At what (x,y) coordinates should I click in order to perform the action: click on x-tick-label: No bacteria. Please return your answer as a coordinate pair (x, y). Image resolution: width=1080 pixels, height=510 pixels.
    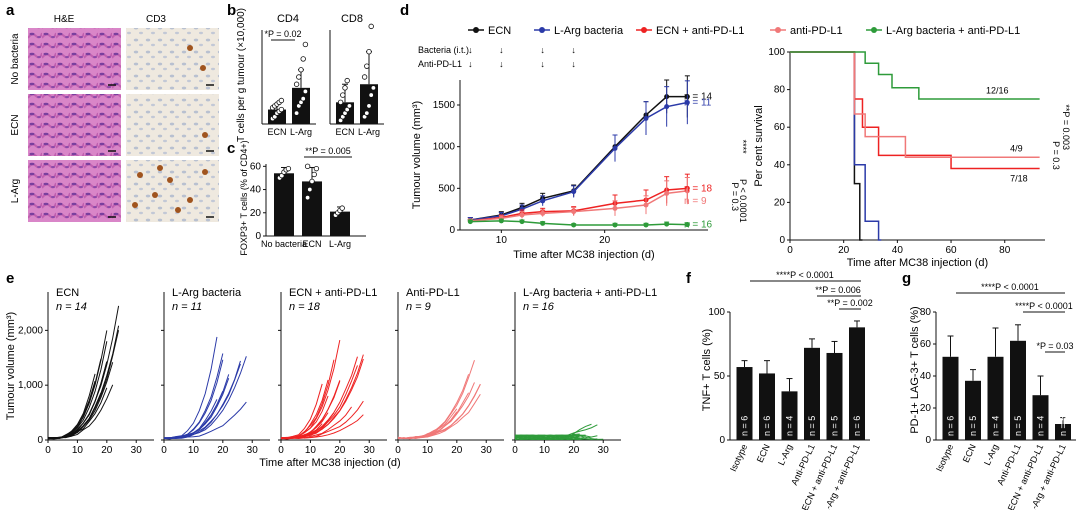
    Looking at the image, I should click on (284, 244).